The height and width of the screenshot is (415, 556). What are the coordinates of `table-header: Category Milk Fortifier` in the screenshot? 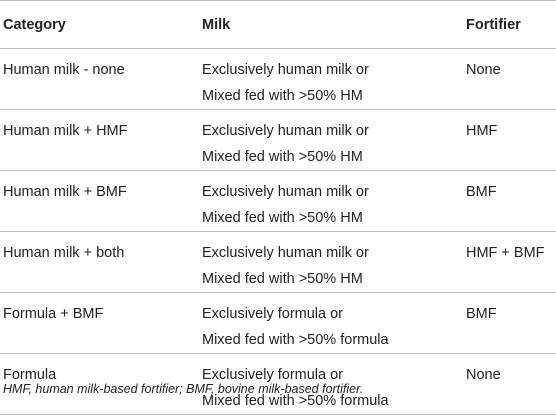 It's located at (278, 24).